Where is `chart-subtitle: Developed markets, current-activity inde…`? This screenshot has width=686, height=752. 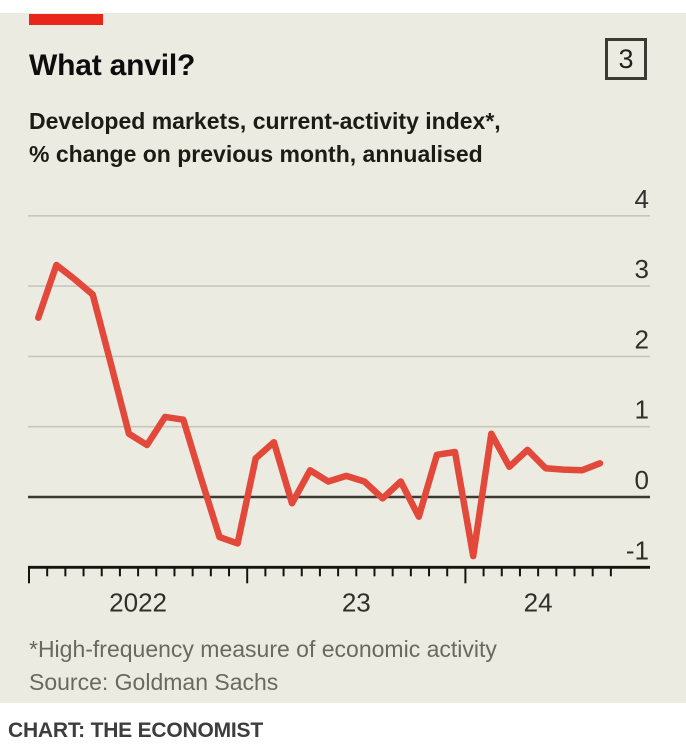 chart-subtitle: Developed markets, current-activity inde… is located at coordinates (265, 138).